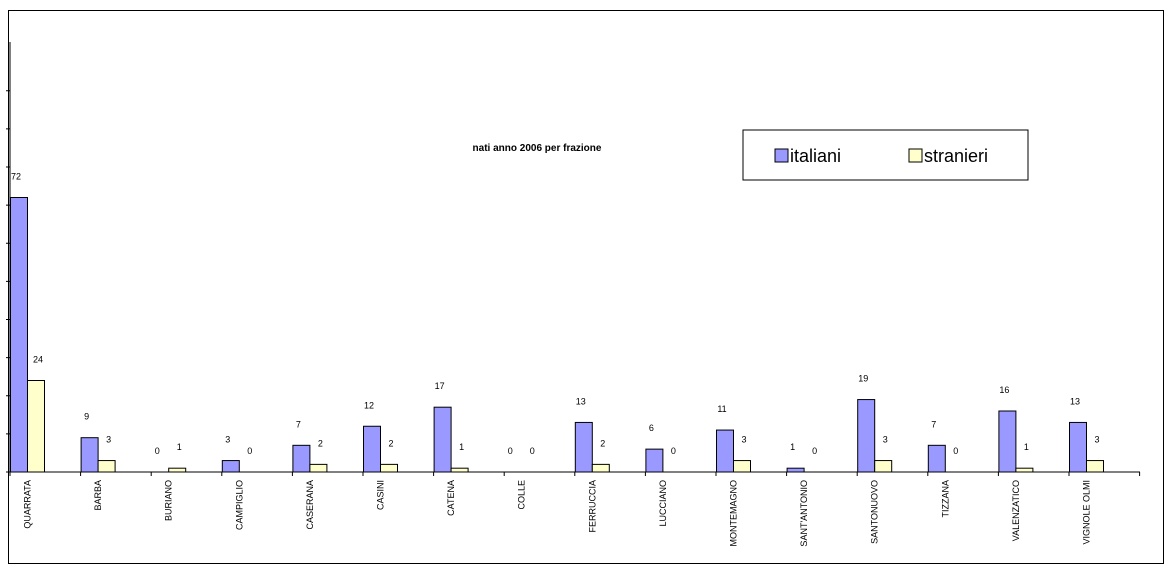 This screenshot has width=1167, height=567. Describe the element at coordinates (1078, 447) in the screenshot. I see `bar-italiani-vignole-olmi` at that location.